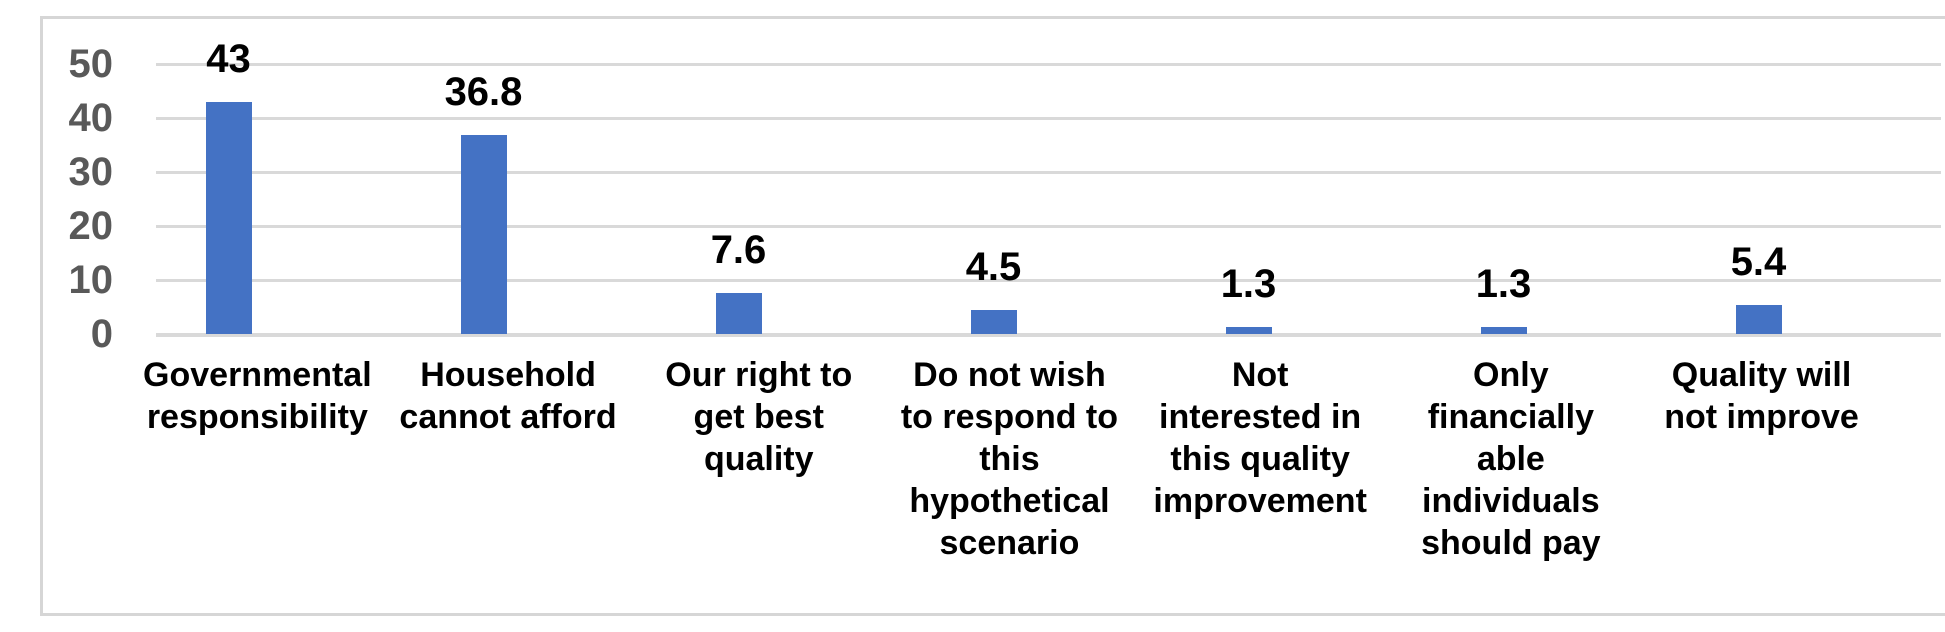  I want to click on x-axis-category-label: Our right to get best quality, so click(759, 417).